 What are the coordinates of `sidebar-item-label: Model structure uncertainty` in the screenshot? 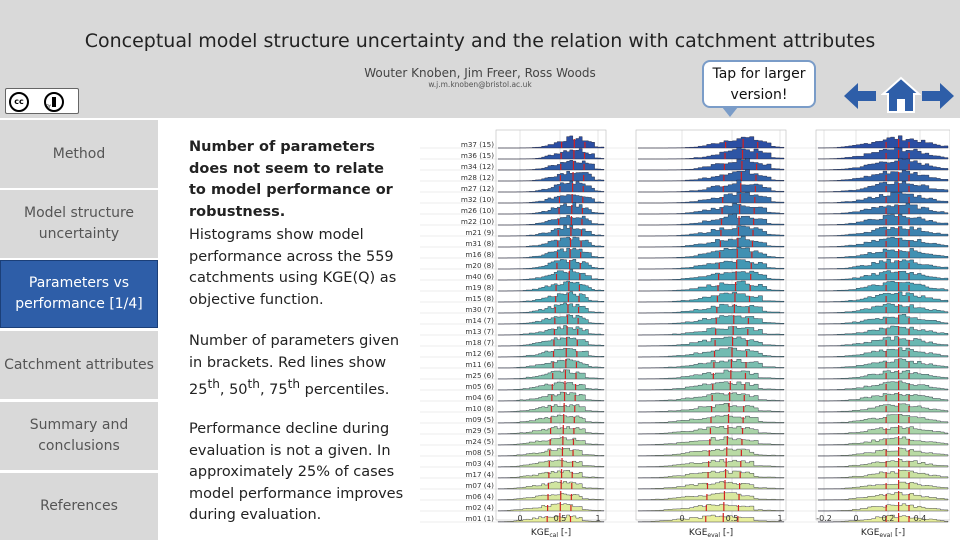 It's located at (79, 223).